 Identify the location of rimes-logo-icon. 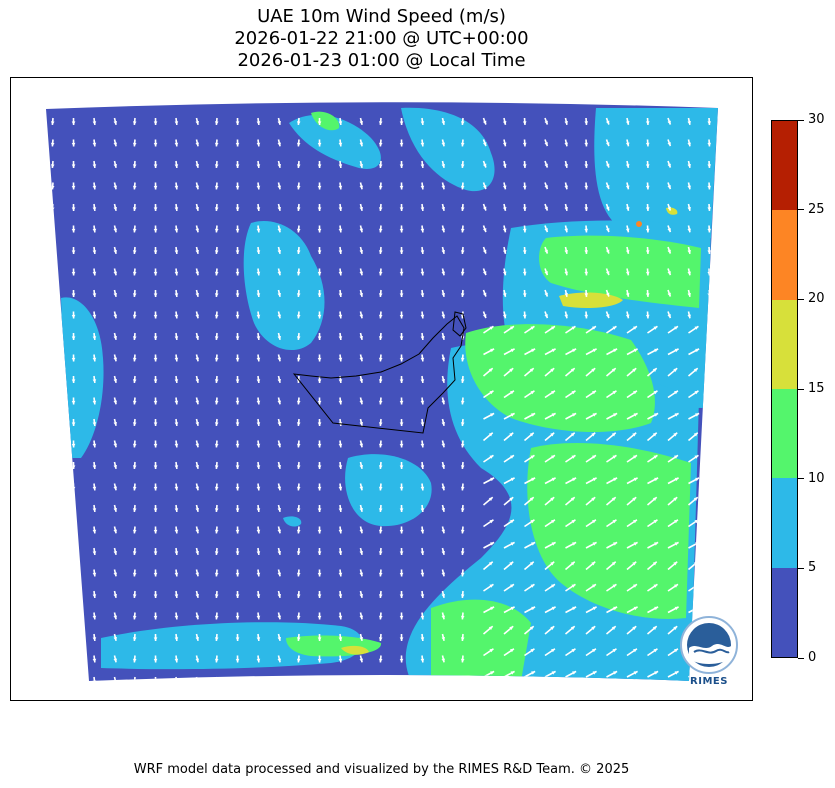
(709, 645).